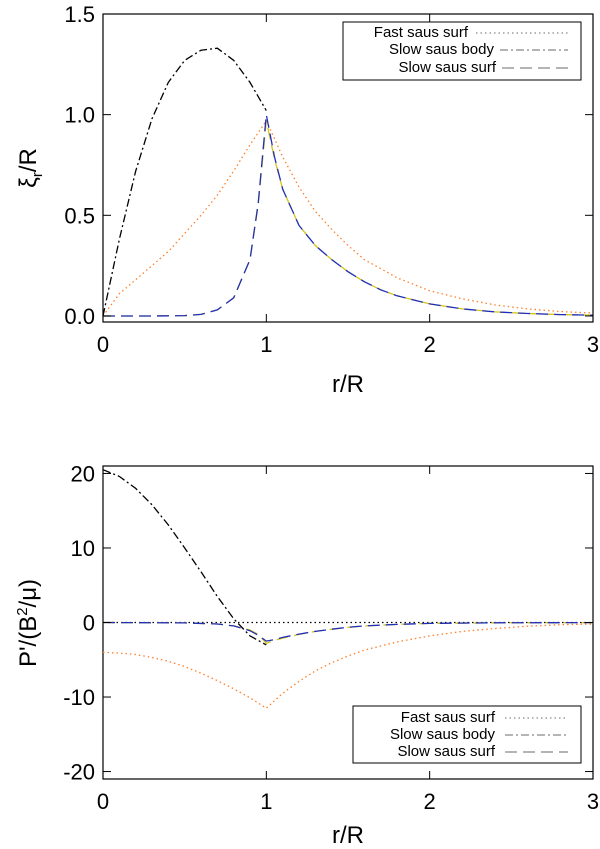 The height and width of the screenshot is (849, 600). What do you see at coordinates (28, 593) in the screenshot?
I see `y-label-tail: /μ)` at bounding box center [28, 593].